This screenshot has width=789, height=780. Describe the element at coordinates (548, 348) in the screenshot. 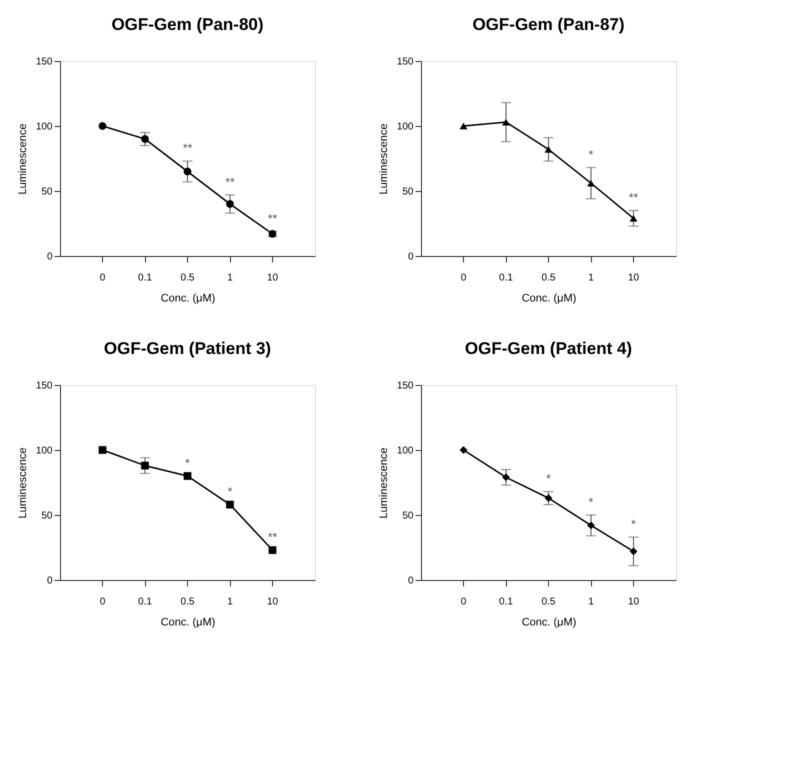

I see `chart-title: OGF-Gem (Patient 4)` at that location.